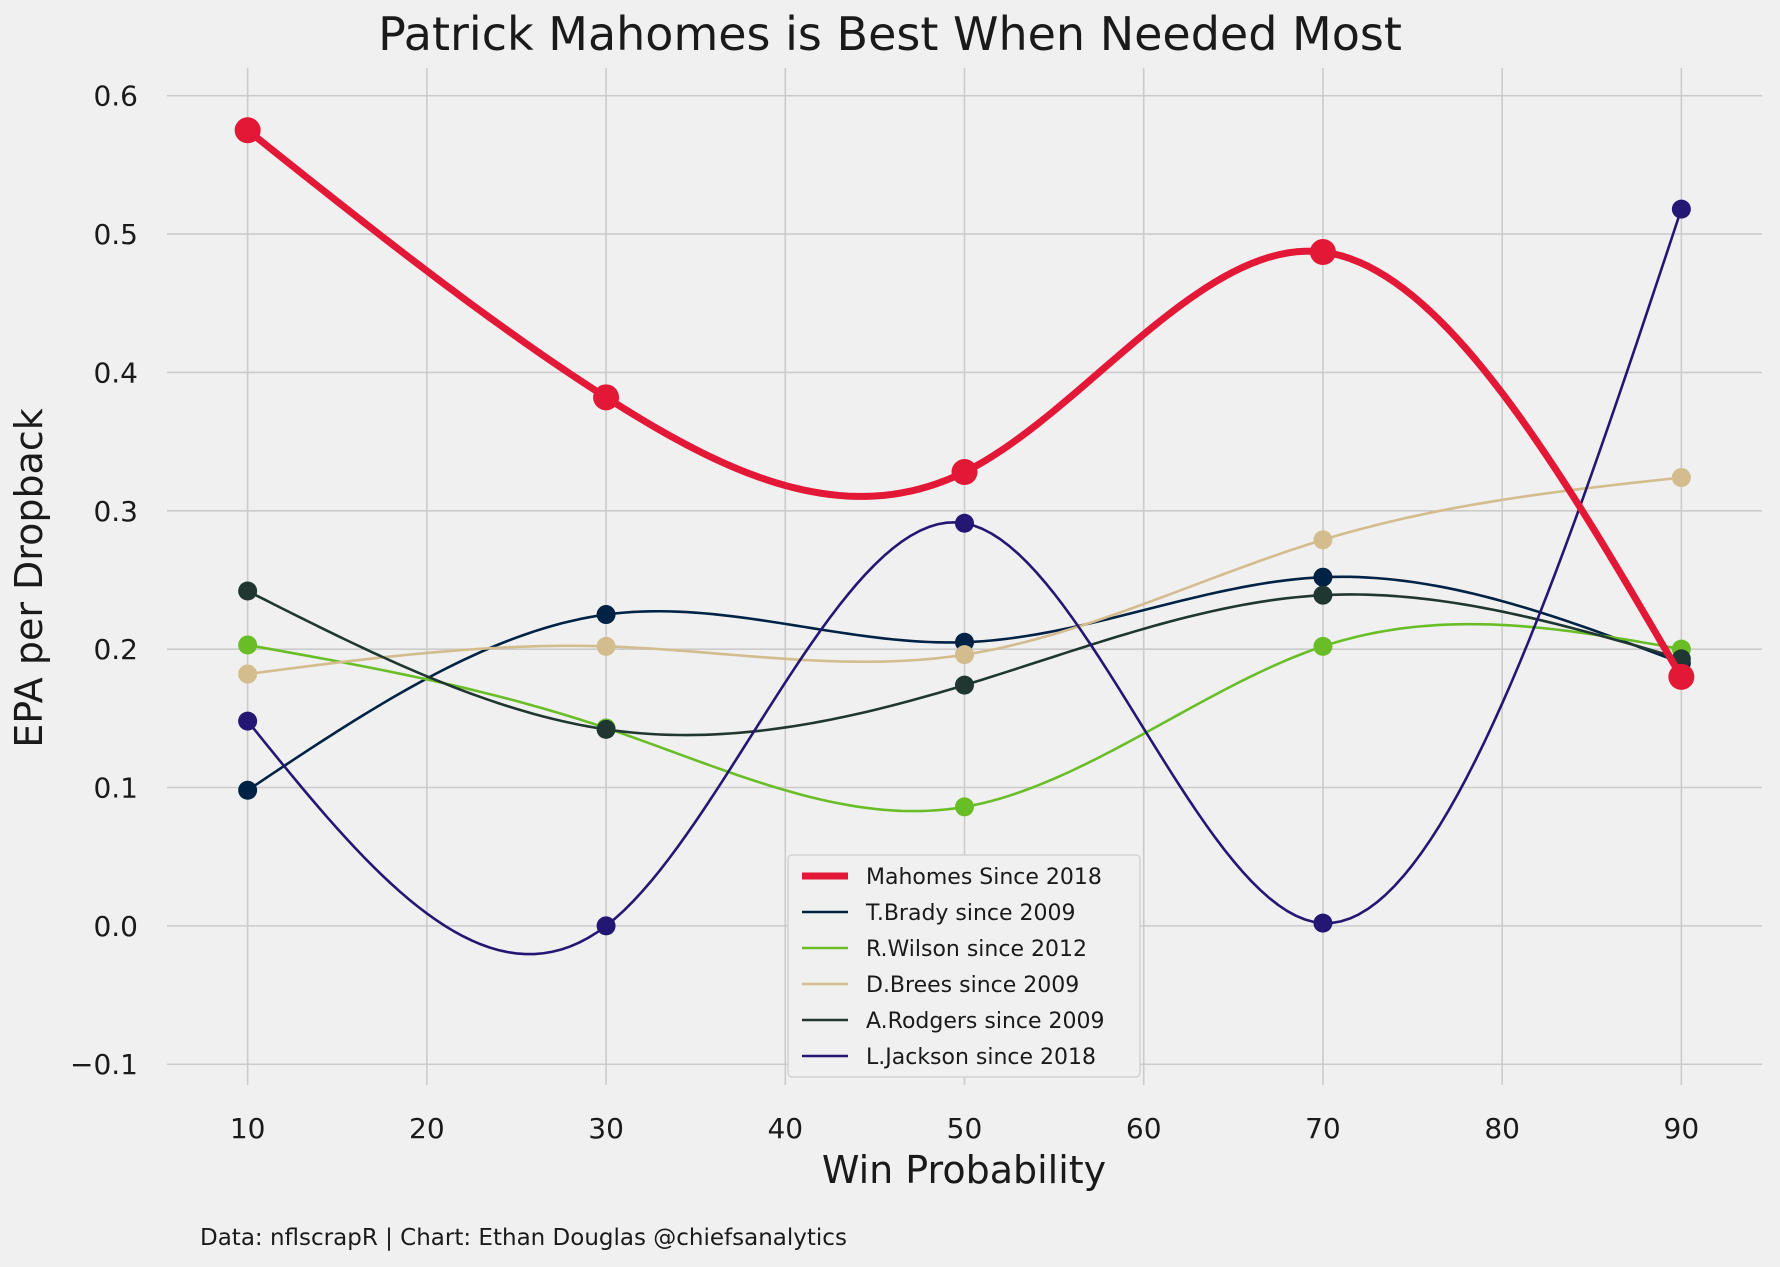 The width and height of the screenshot is (1780, 1267). Describe the element at coordinates (29, 578) in the screenshot. I see `y-axis-label: EPA per Dropback` at that location.